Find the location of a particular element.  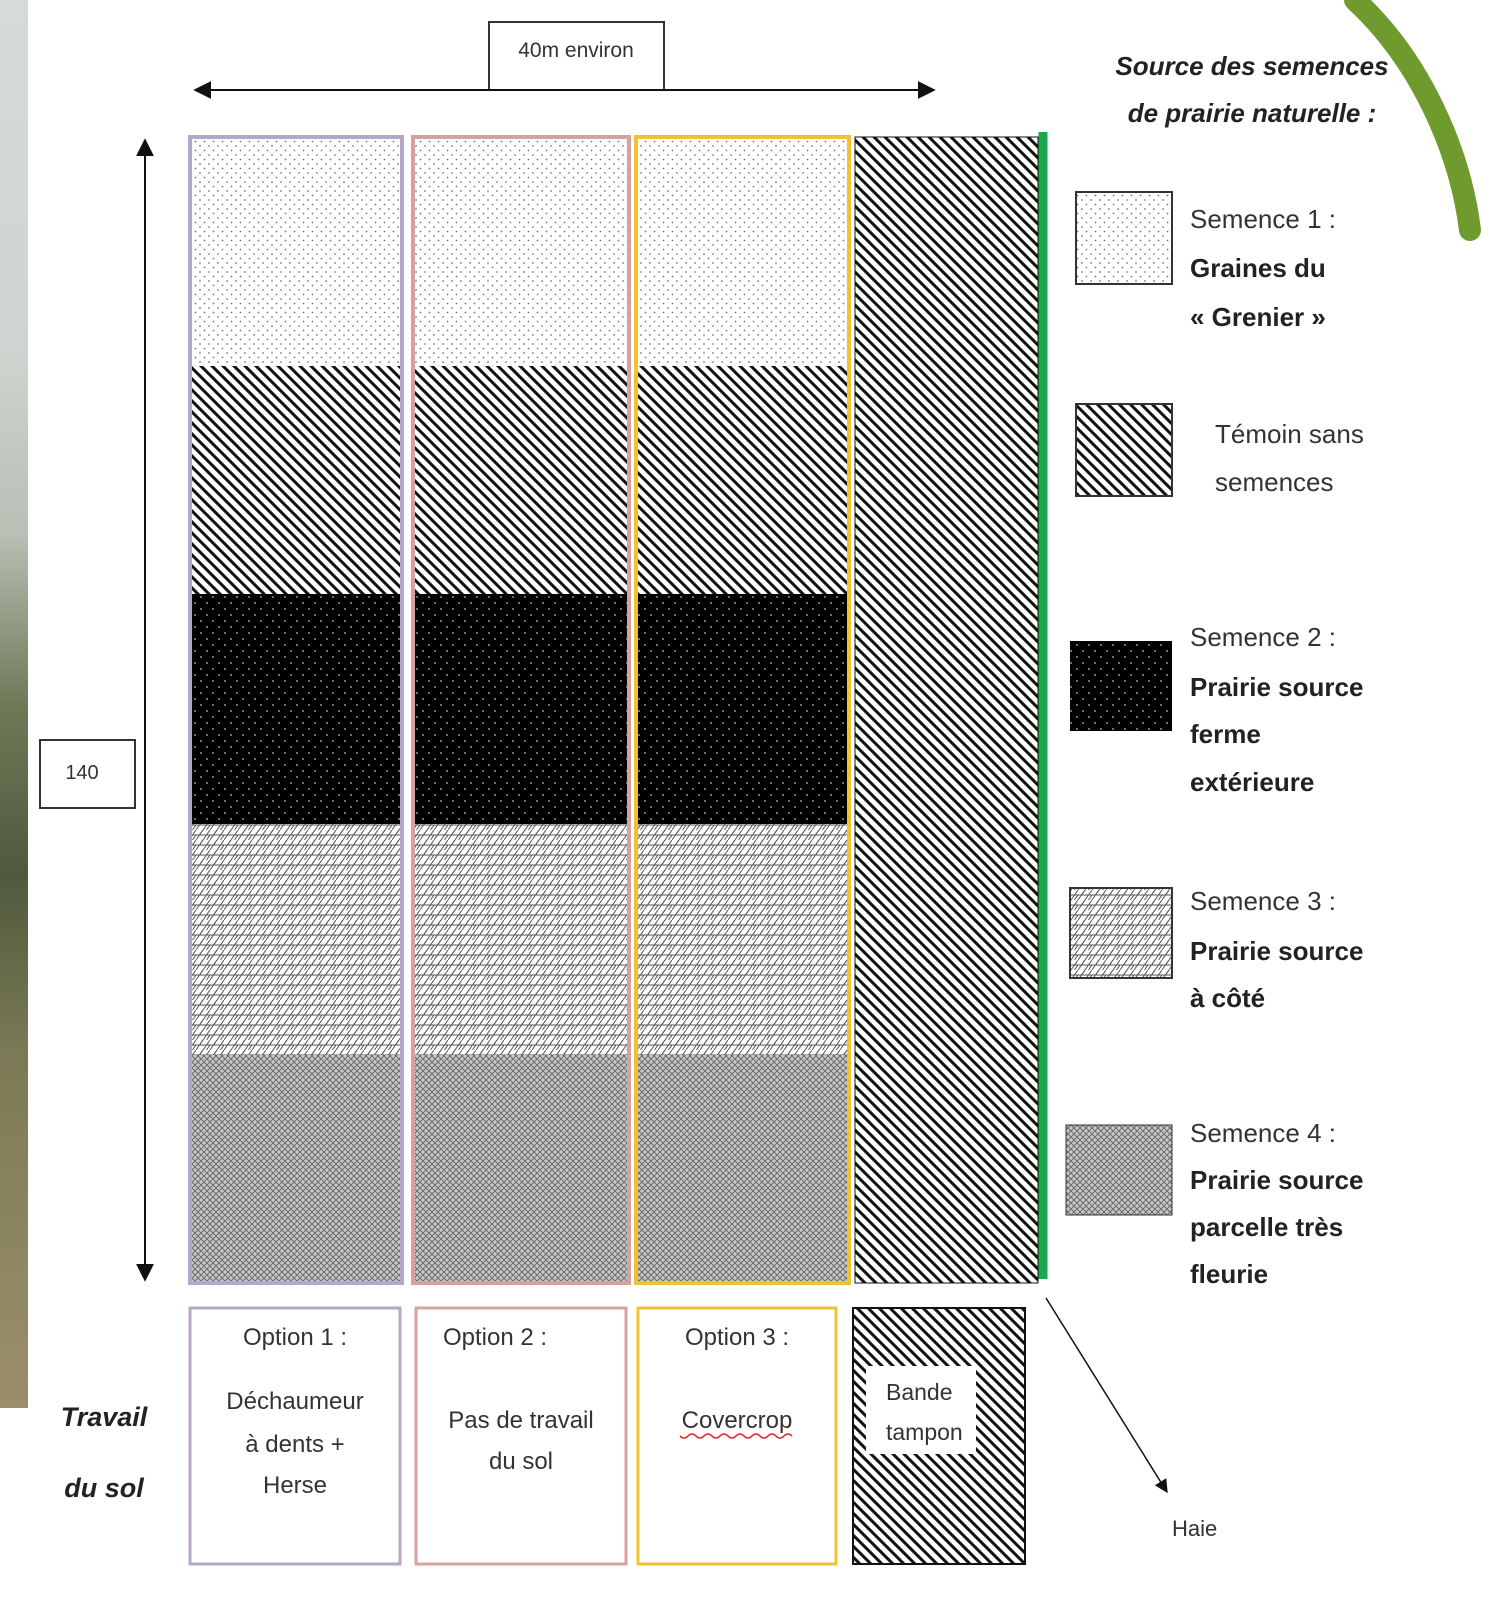

legend-item-5-line3: parcelle très is located at coordinates (1266, 1227).